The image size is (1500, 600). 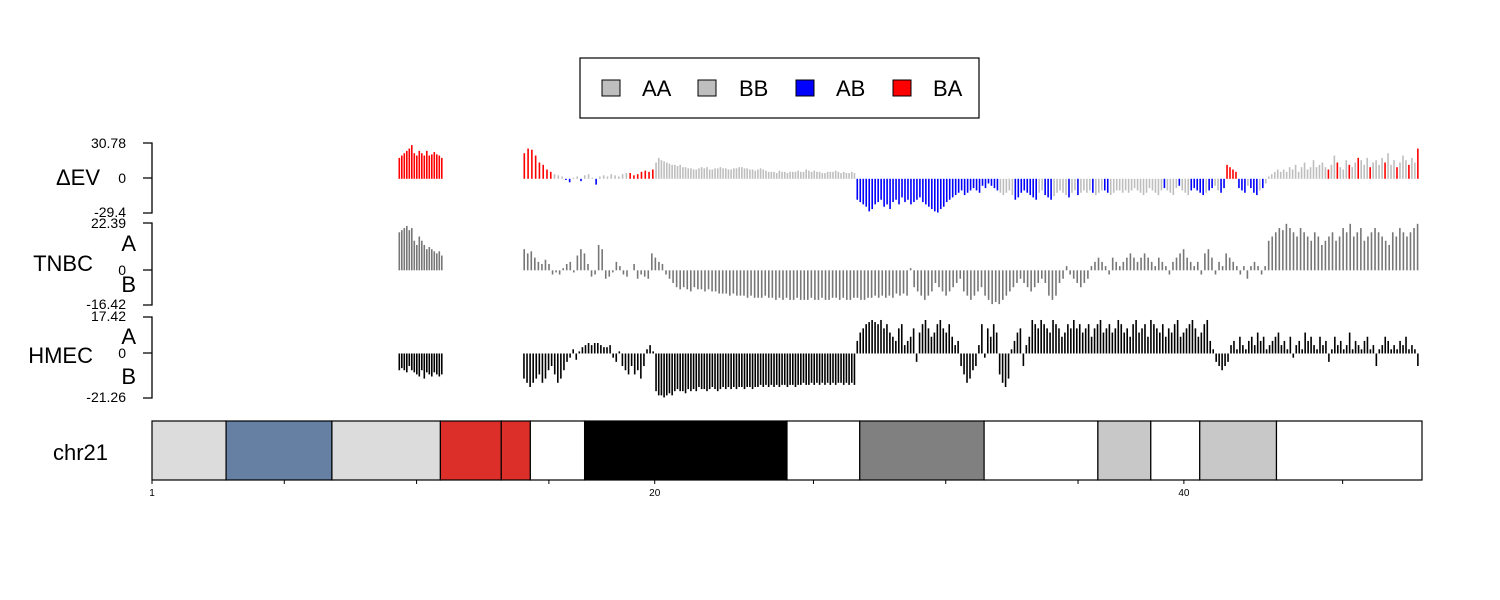 What do you see at coordinates (148, 264) in the screenshot?
I see `tnbc-y-axis` at bounding box center [148, 264].